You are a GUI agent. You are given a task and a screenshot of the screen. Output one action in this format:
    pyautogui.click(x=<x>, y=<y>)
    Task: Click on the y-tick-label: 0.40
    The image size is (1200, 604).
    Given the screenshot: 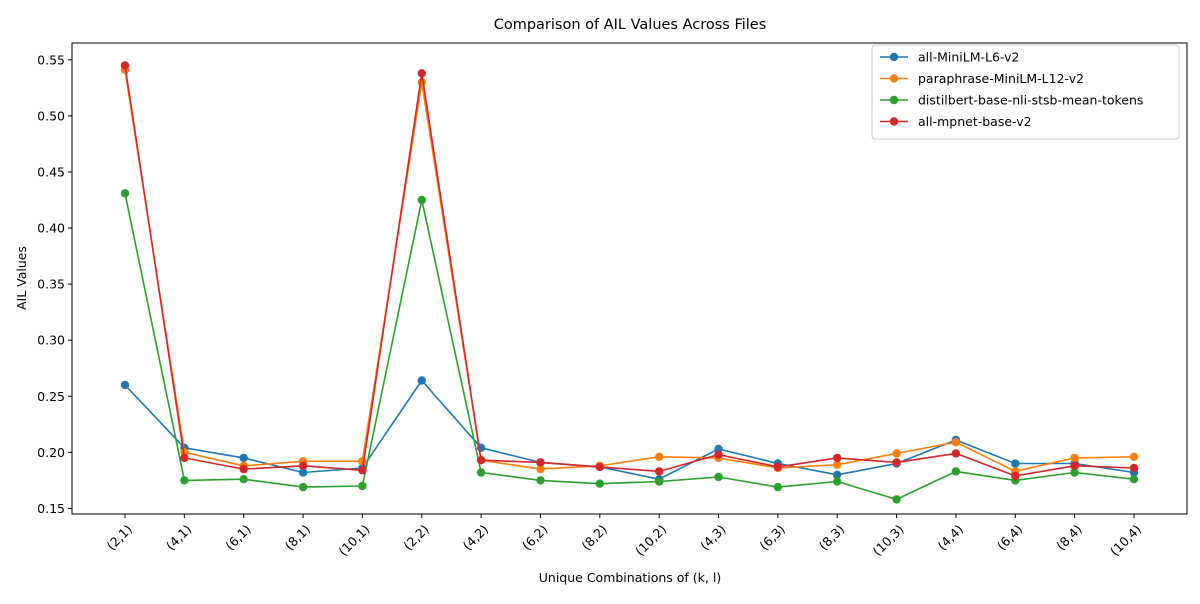 What is the action you would take?
    pyautogui.click(x=51, y=228)
    